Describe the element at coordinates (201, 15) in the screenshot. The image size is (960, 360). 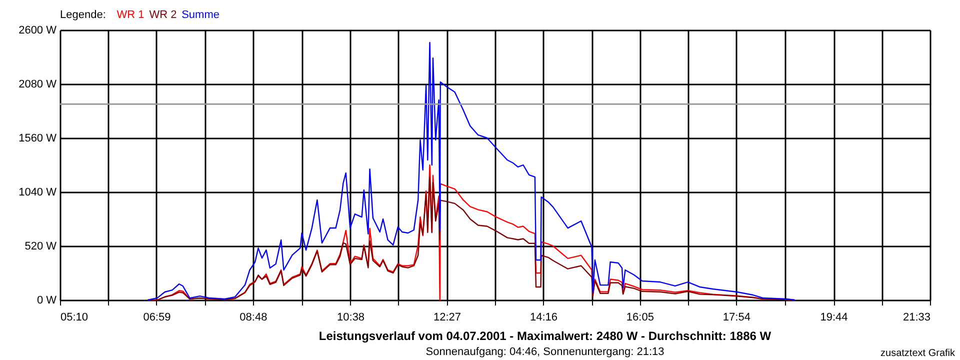
I see `text: Summe` at that location.